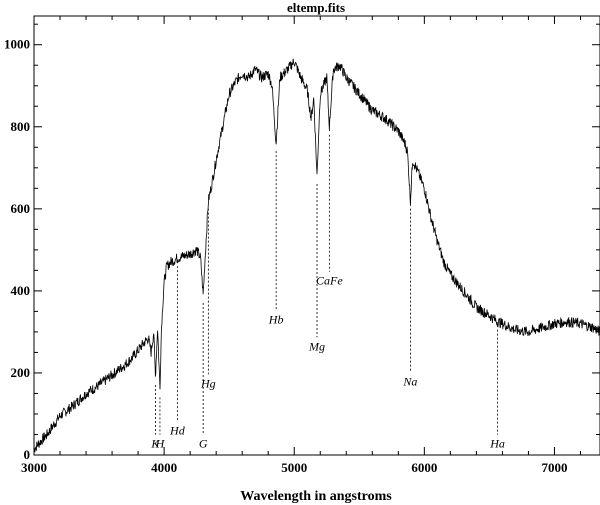 The width and height of the screenshot is (600, 505). What do you see at coordinates (316, 346) in the screenshot?
I see `line-label-mg: Mg` at bounding box center [316, 346].